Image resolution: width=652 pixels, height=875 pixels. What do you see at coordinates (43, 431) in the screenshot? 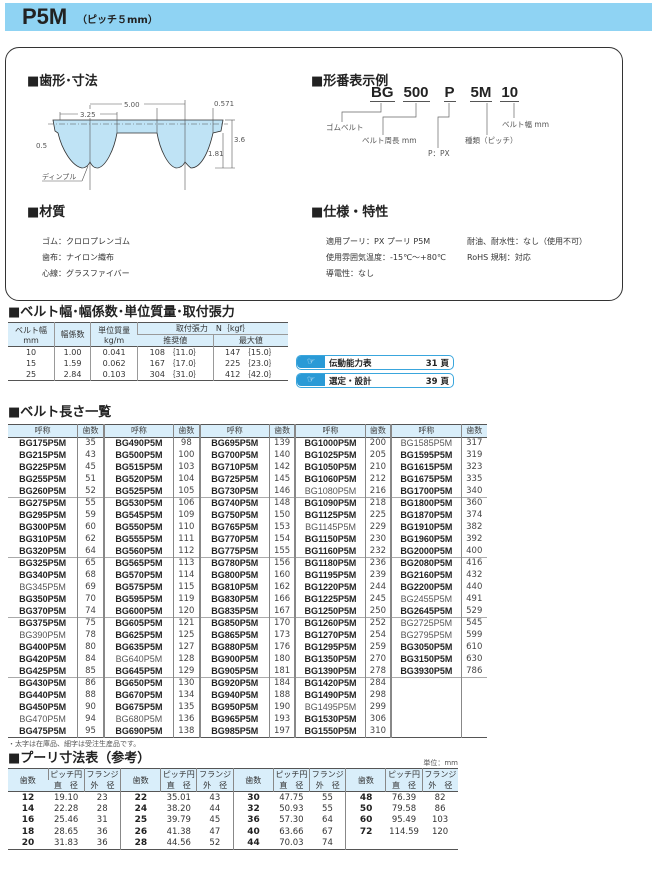
I see `col-name: 呼称` at bounding box center [43, 431].